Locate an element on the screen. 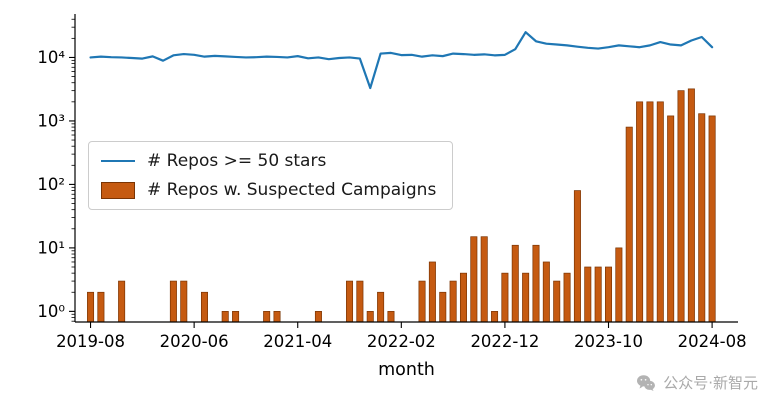 The width and height of the screenshot is (768, 401). line-series is located at coordinates (401, 60).